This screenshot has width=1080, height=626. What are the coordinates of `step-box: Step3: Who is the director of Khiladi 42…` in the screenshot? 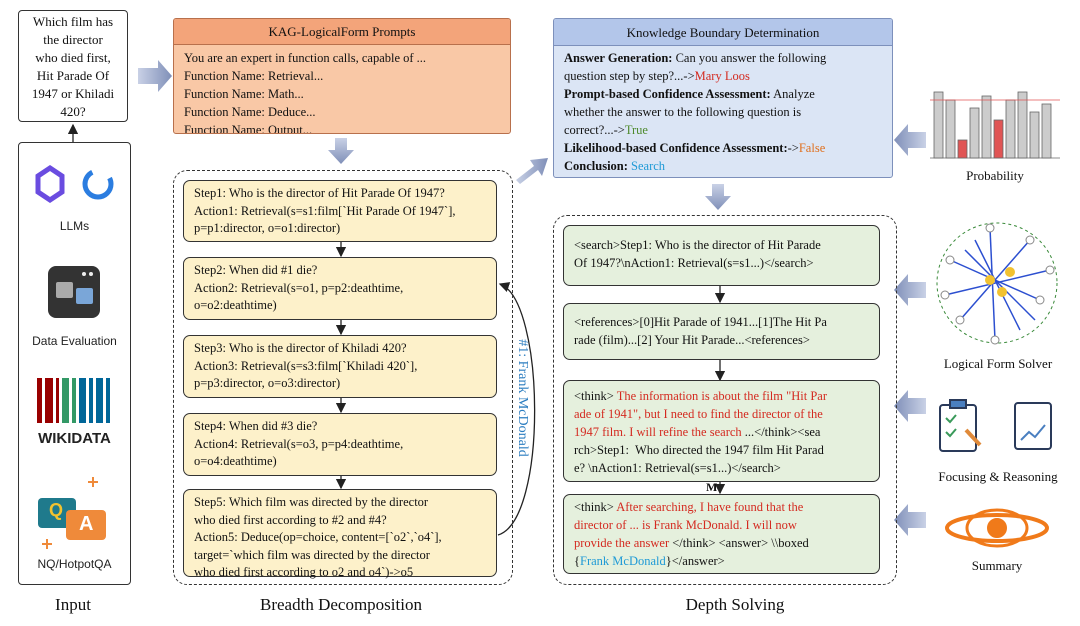 It's located at (340, 366).